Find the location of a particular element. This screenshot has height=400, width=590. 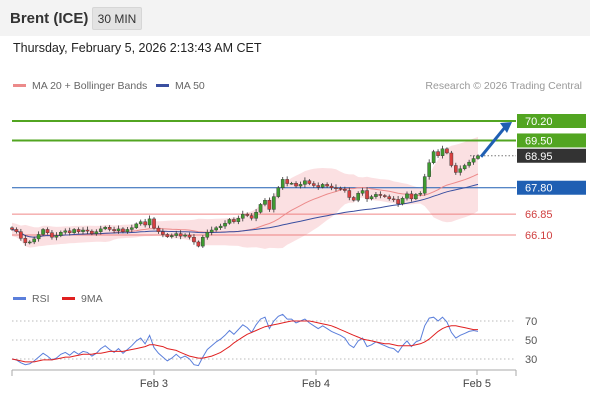

level-labels: 70.20 69.50 68.95 67.80 66.85 66.10 is located at coordinates (551, 178).